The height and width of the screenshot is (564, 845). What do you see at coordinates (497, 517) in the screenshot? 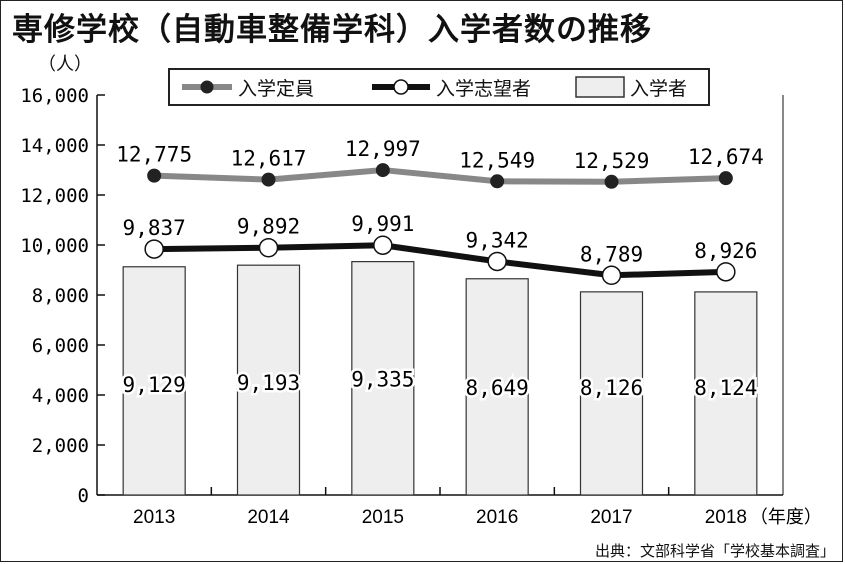
I see `x-tick-label: 2016` at bounding box center [497, 517].